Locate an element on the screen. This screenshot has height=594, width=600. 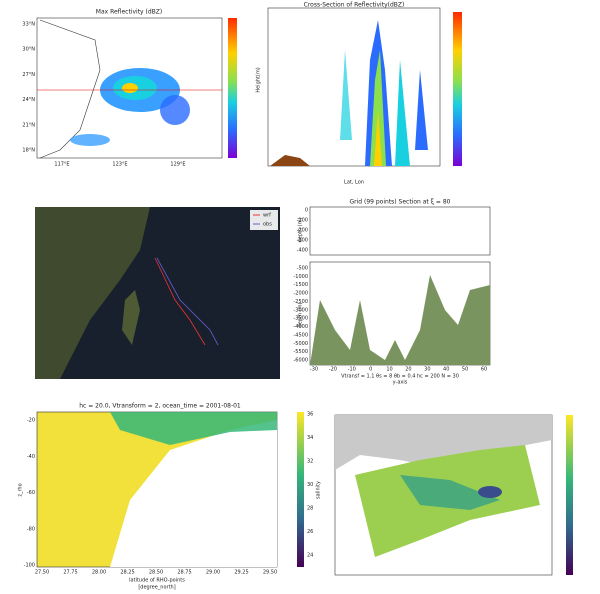
title: Cross-Section of Reflectivity(dBZ) is located at coordinates (354, 5).